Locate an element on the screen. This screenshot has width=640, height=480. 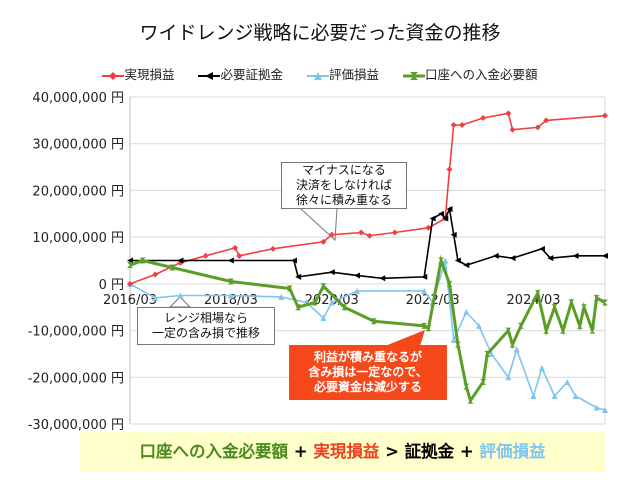
annotation-line: マイナスになる is located at coordinates (344, 170).